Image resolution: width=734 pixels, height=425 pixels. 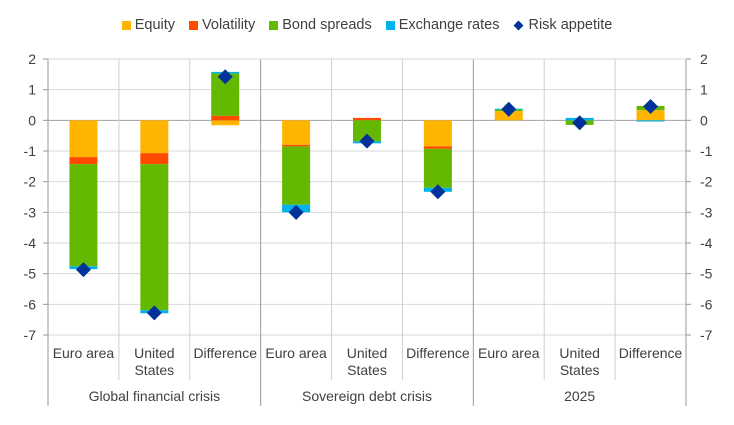 What do you see at coordinates (30, 151) in the screenshot?
I see `y-tick-label-left: -1` at bounding box center [30, 151].